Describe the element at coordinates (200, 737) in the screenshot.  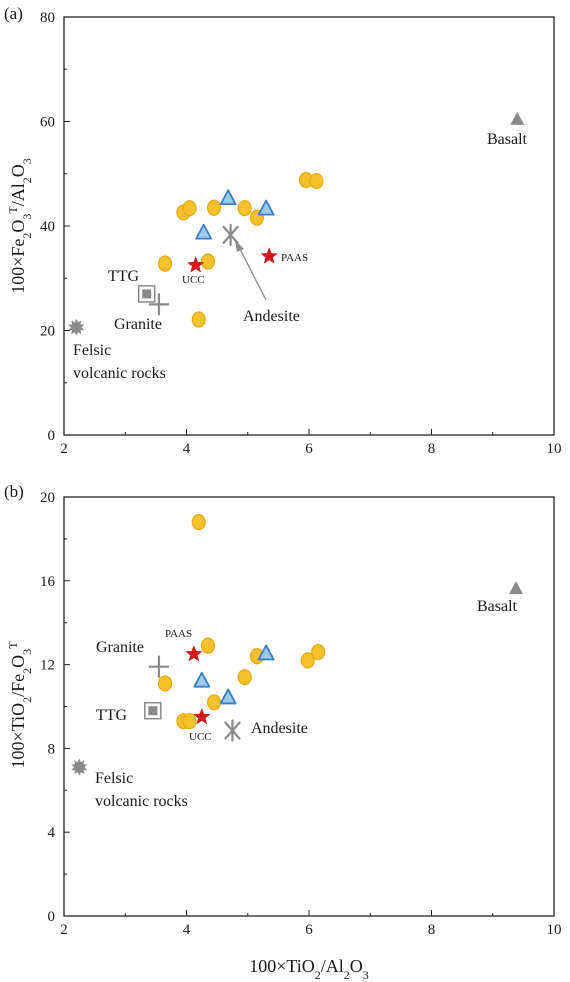
I see `panel-b-ucc-label: UCC` at that location.